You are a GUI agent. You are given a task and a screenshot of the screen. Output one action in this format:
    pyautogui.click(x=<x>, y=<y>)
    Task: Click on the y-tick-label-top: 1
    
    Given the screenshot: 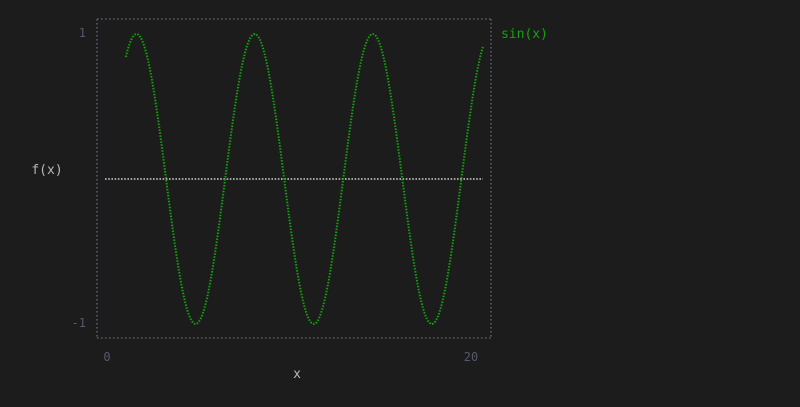 What is the action you would take?
    pyautogui.click(x=82, y=33)
    